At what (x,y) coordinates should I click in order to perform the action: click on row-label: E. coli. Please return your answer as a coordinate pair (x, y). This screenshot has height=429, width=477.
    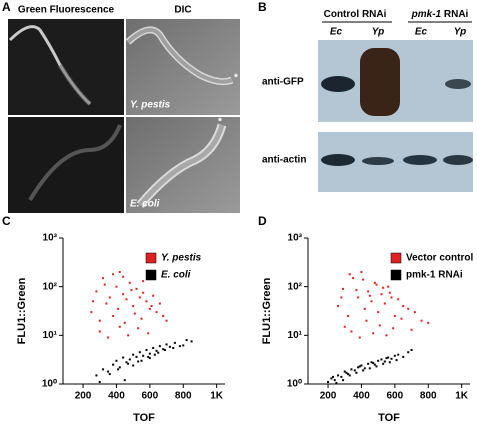
    Looking at the image, I should click on (145, 204).